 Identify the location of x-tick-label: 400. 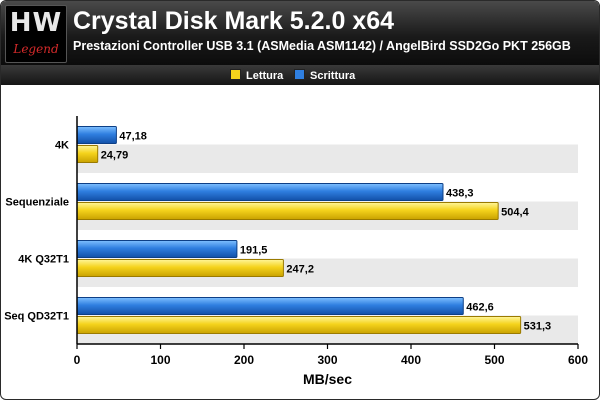
(411, 360).